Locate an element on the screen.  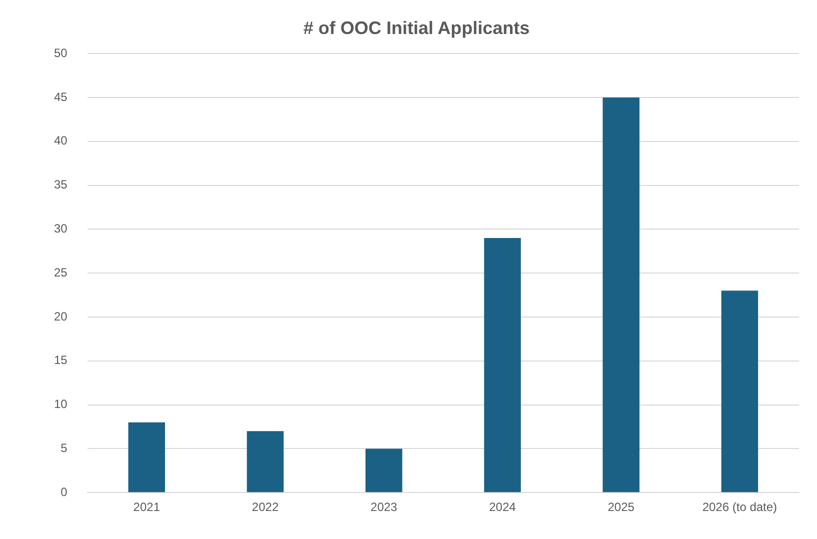
y-tick-label: 10 is located at coordinates (61, 404).